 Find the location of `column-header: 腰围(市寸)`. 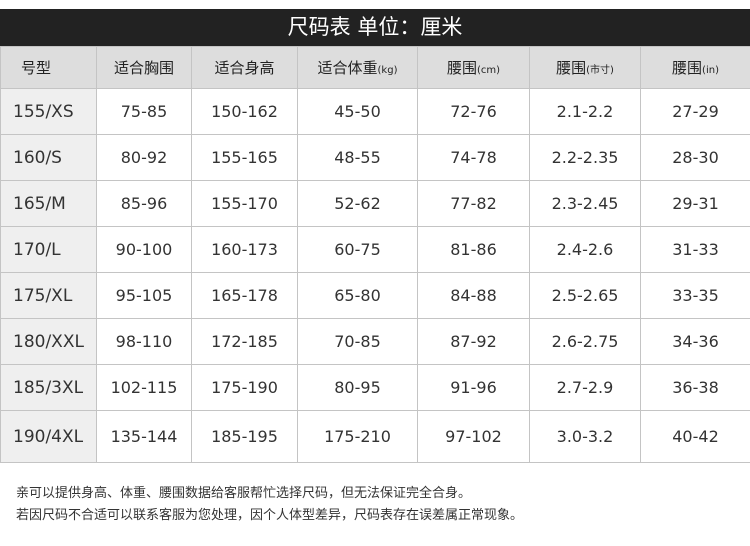

column-header: 腰围(市寸) is located at coordinates (585, 67).